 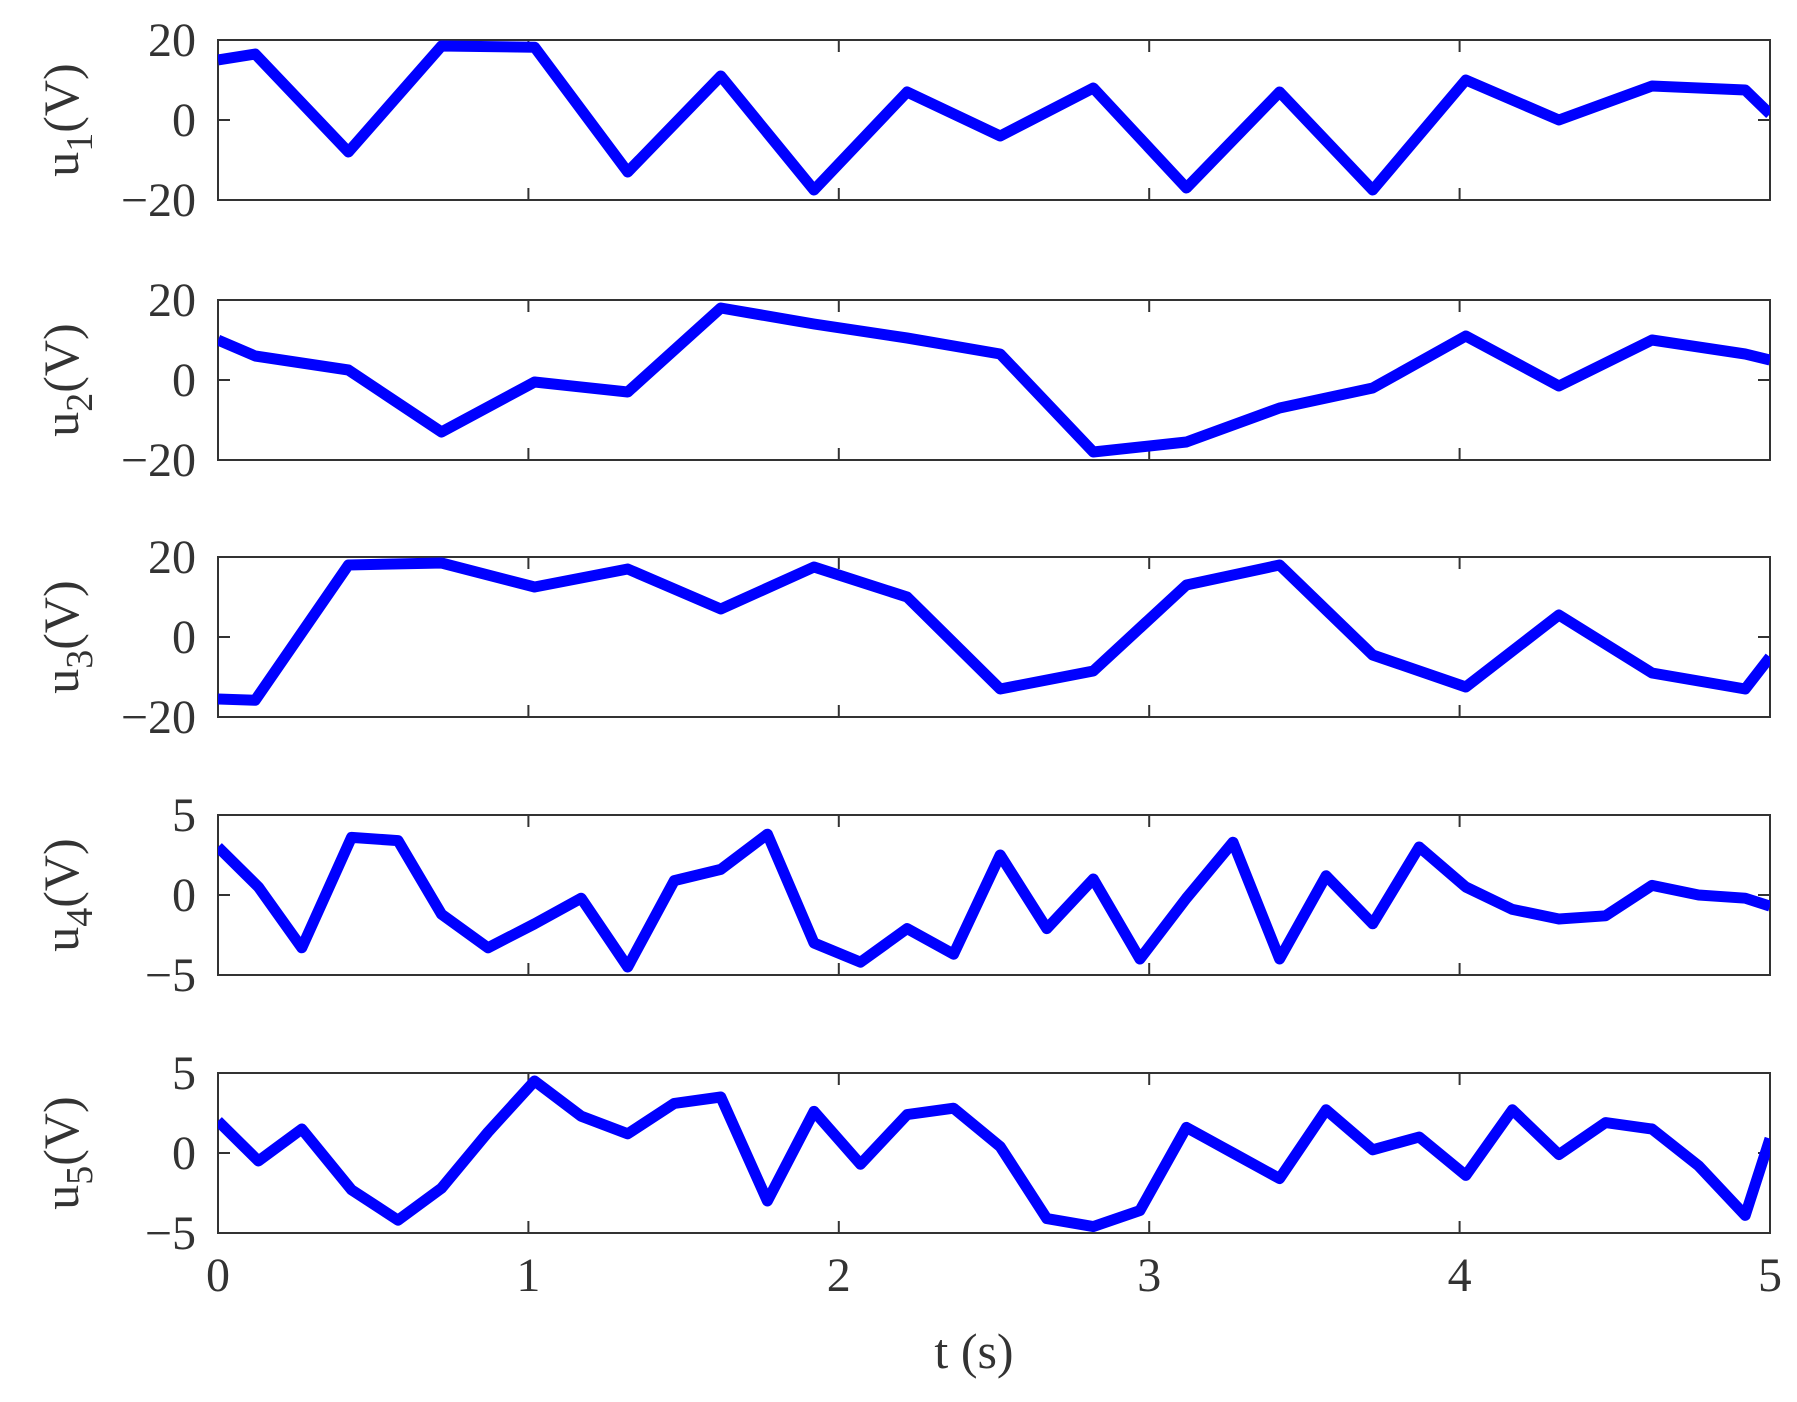 I want to click on panel-1: −20 0 20 u1(V), so click(x=902, y=120).